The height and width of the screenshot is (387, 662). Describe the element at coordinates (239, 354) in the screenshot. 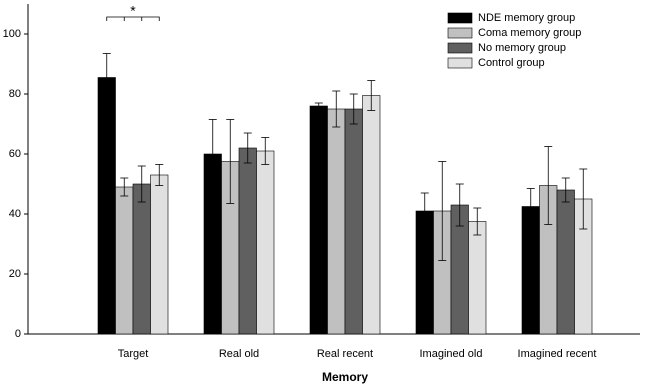

I see `x-tick-label: Real old` at that location.